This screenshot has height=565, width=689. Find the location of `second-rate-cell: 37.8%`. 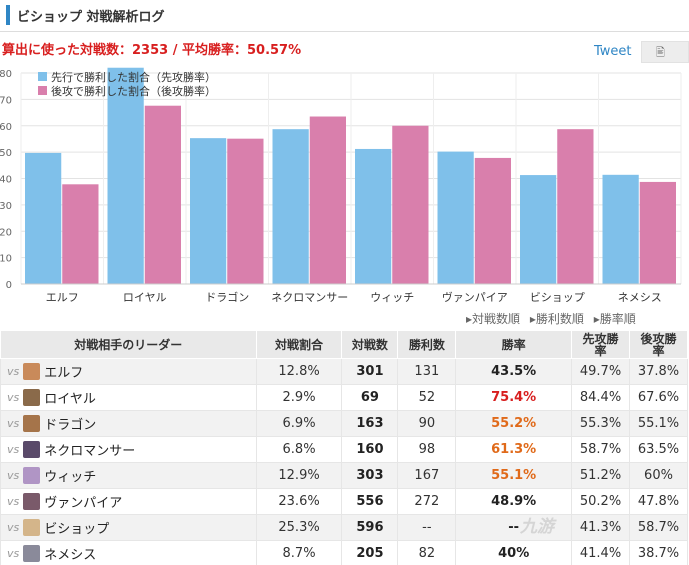

second-rate-cell: 37.8% is located at coordinates (658, 371).